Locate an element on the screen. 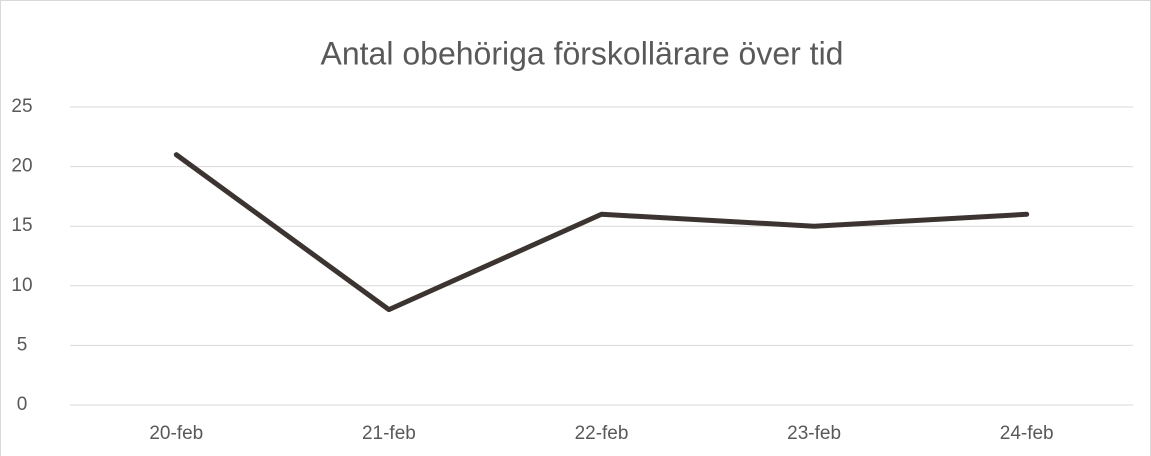  x-tick-label: 24-feb is located at coordinates (1027, 433).